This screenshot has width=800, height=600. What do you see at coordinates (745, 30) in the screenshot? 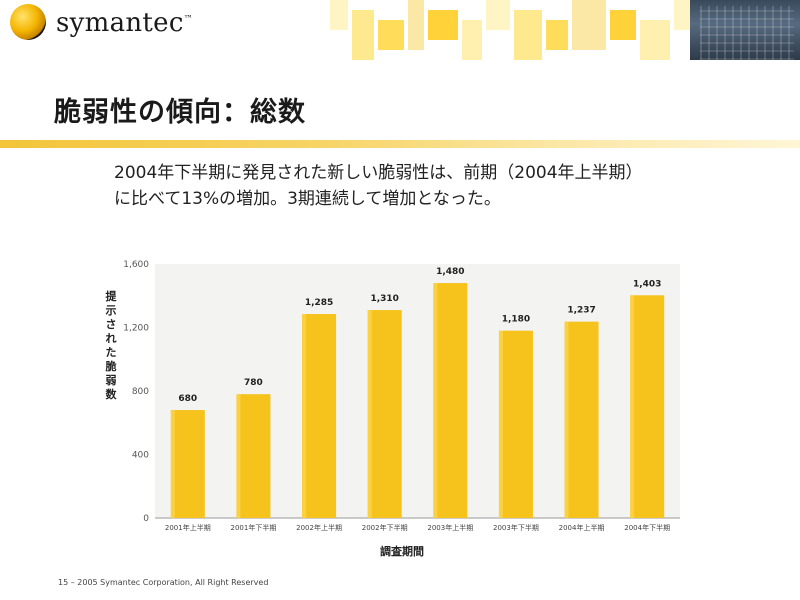
I see `building-photo` at bounding box center [745, 30].